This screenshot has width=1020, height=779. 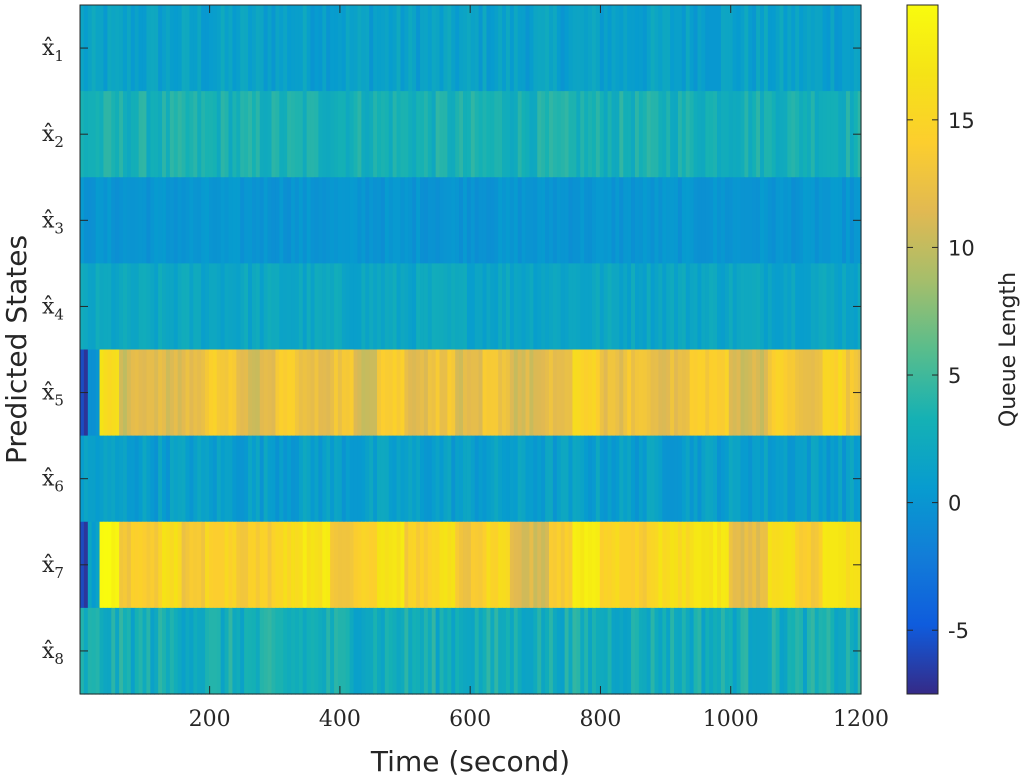 What do you see at coordinates (210, 719) in the screenshot?
I see `x-tick-label: 200` at bounding box center [210, 719].